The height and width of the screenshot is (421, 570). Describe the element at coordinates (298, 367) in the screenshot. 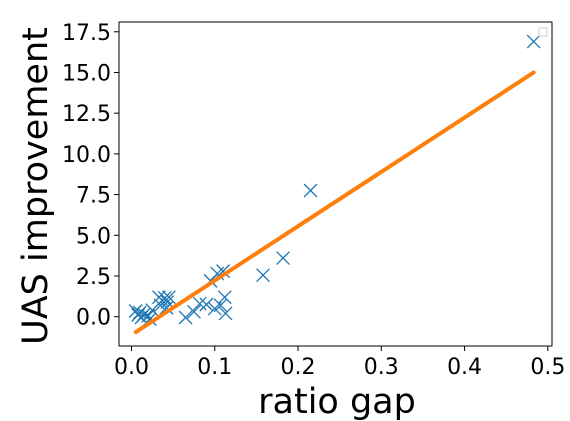

I see `x-tick-label: 0.2` at that location.